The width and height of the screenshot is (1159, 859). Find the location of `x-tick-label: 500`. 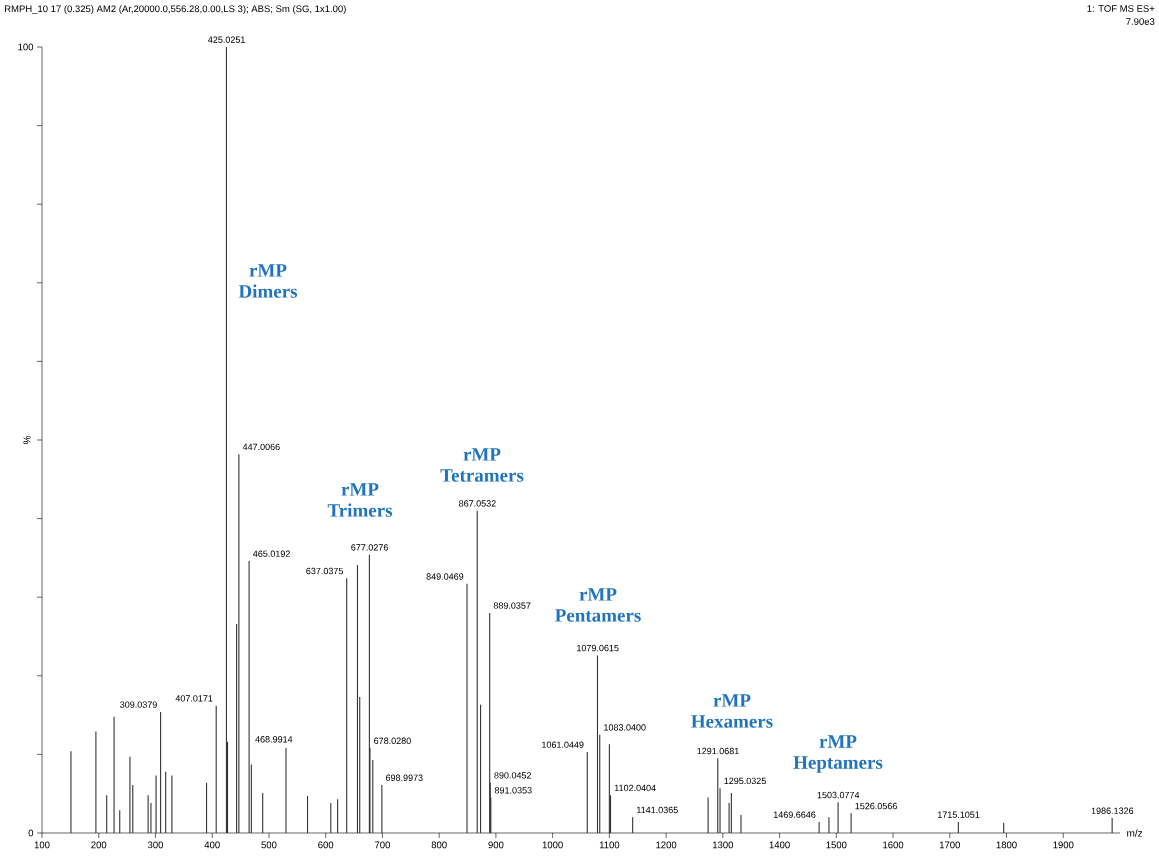

x-tick-label: 500 is located at coordinates (269, 845).